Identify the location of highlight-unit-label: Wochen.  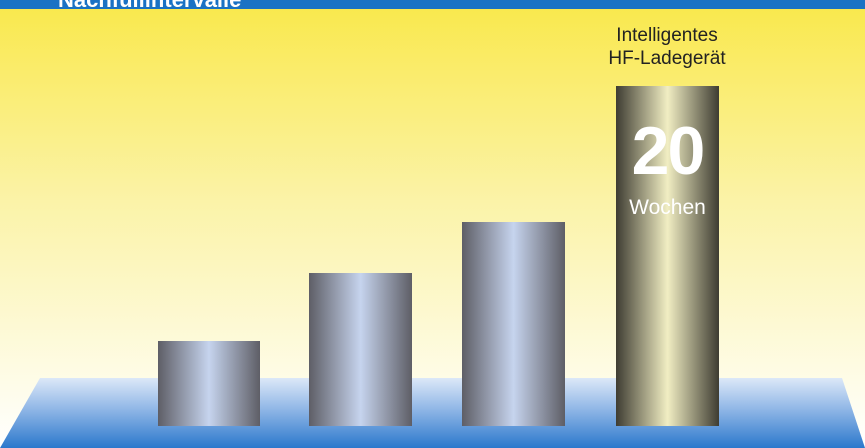
(667, 207).